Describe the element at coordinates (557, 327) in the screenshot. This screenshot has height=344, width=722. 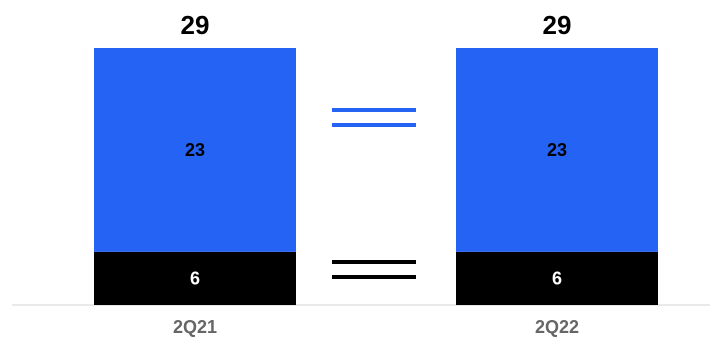
I see `category-label-2q22: 2Q22` at that location.